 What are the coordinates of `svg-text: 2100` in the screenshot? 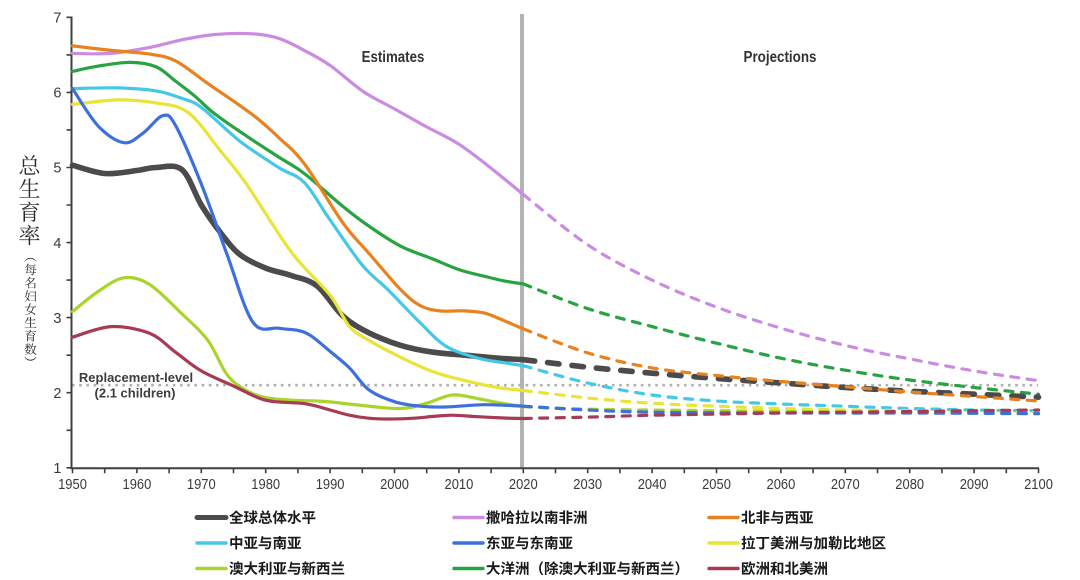 It's located at (1038, 485).